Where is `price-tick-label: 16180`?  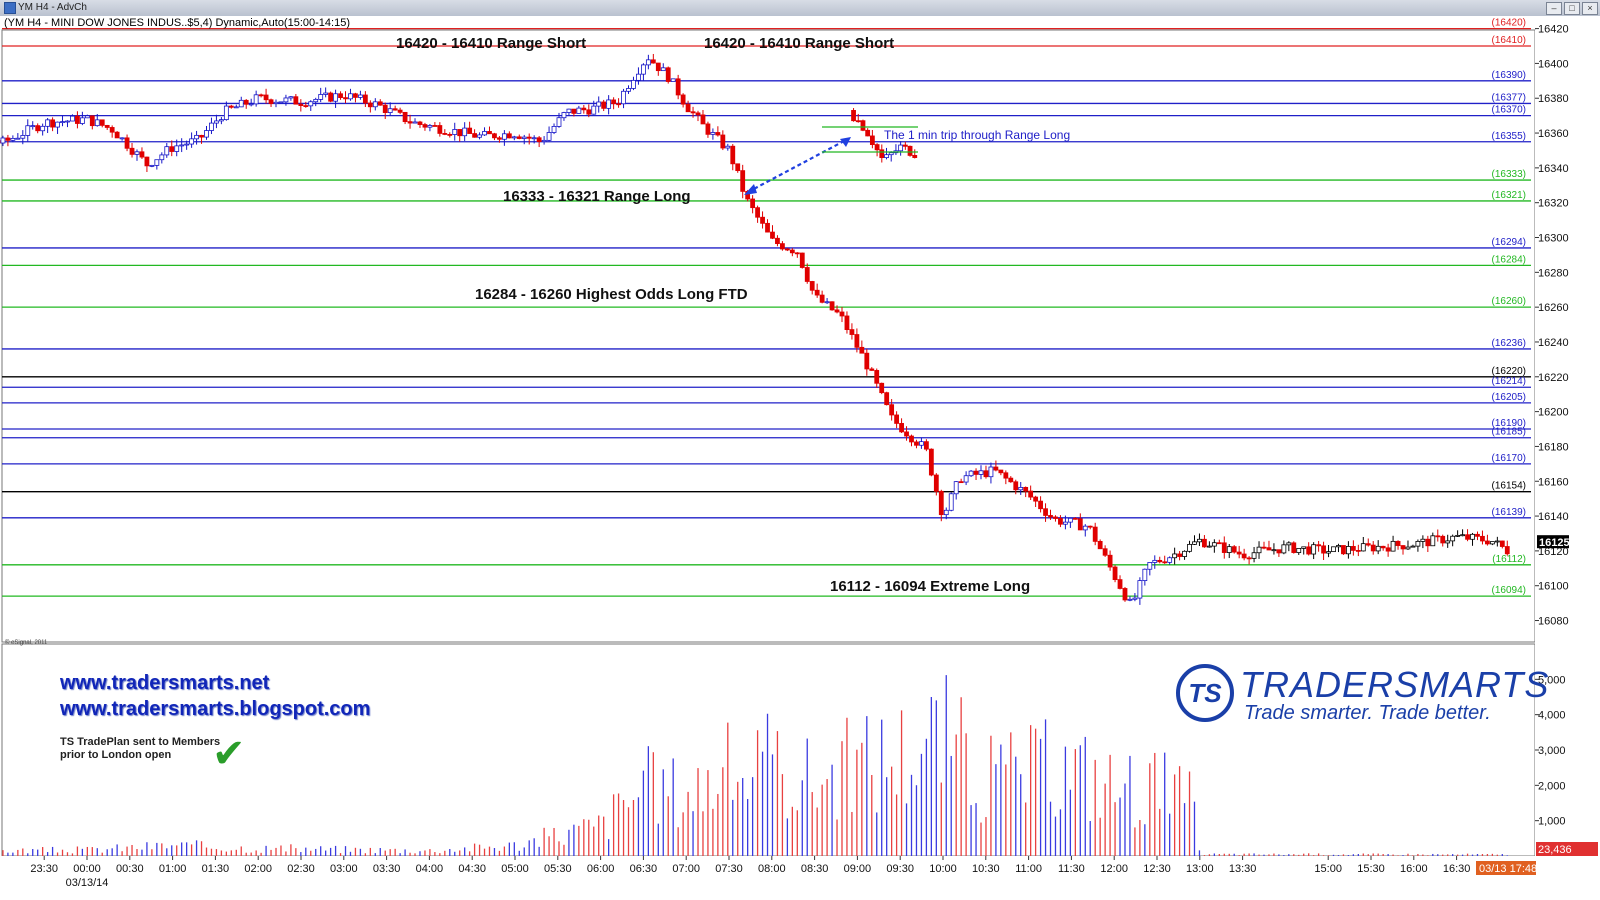
price-tick-label: 16180 is located at coordinates (1553, 447).